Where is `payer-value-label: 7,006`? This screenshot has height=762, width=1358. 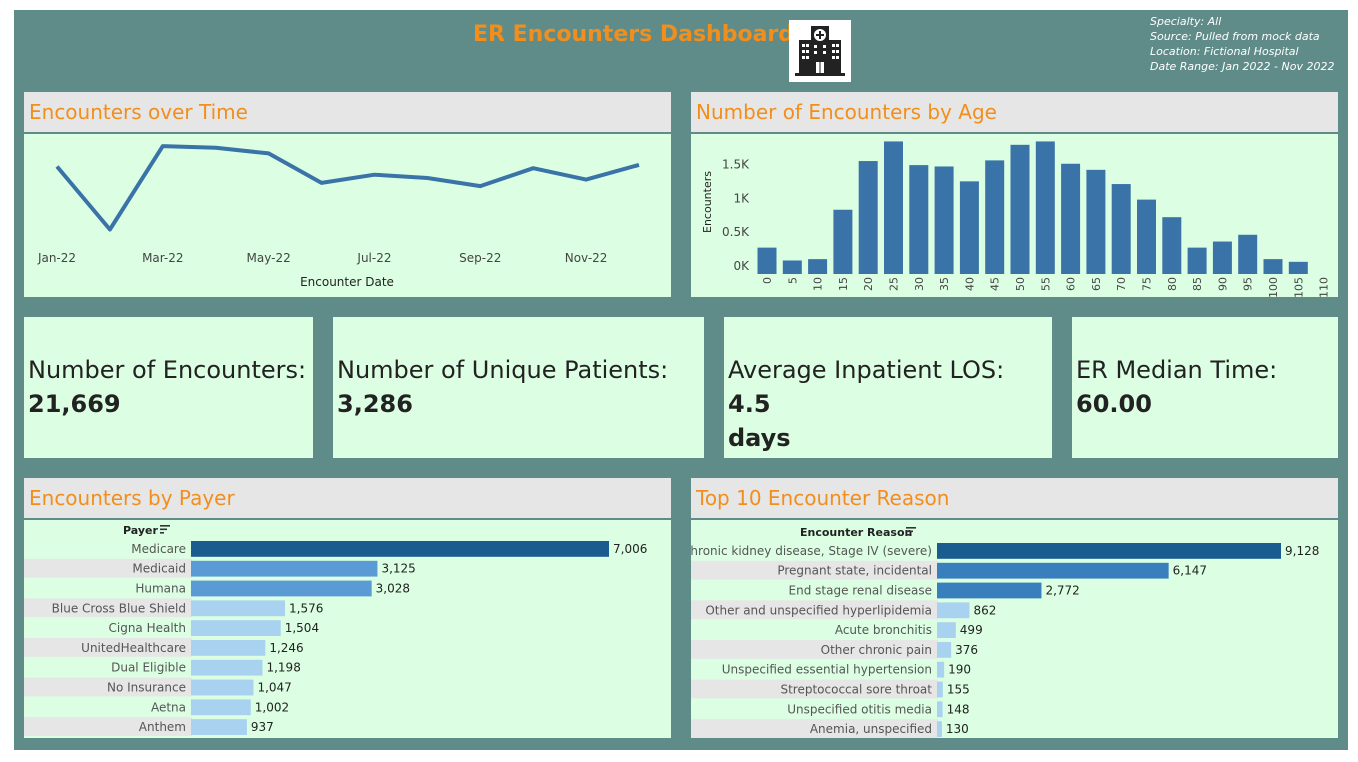 payer-value-label: 7,006 is located at coordinates (630, 549).